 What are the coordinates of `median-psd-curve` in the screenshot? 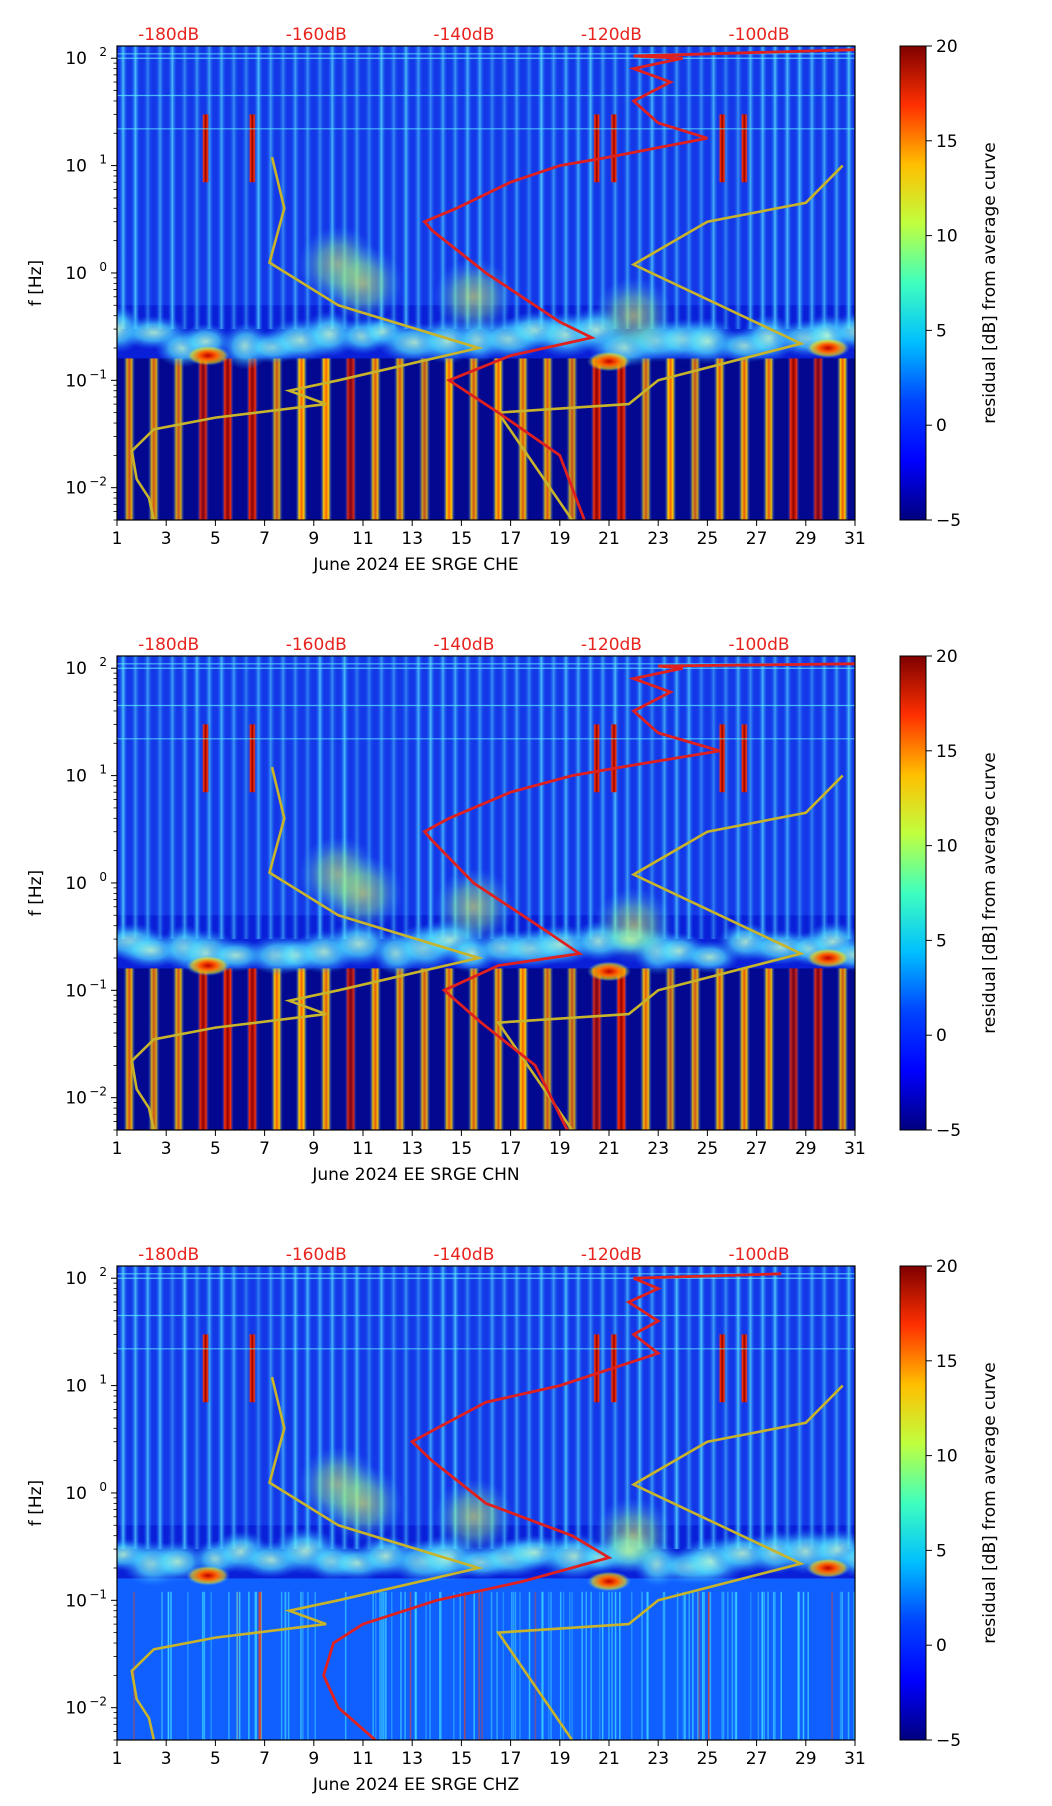 It's located at (552, 1506).